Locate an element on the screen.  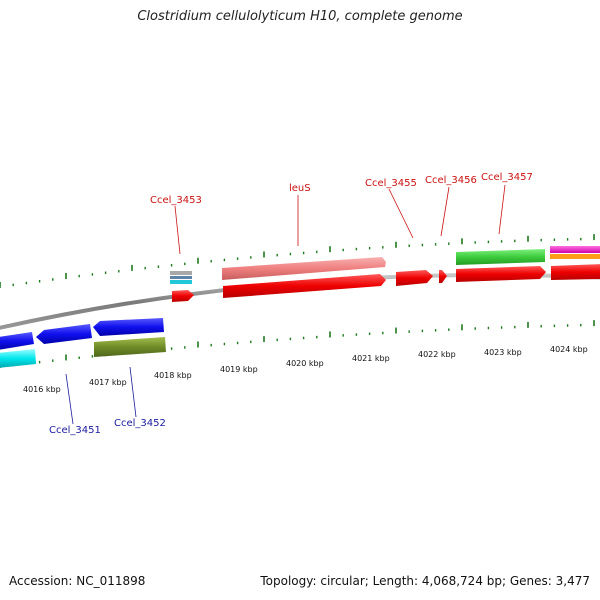
scale-label: 4019 kbp is located at coordinates (239, 369).